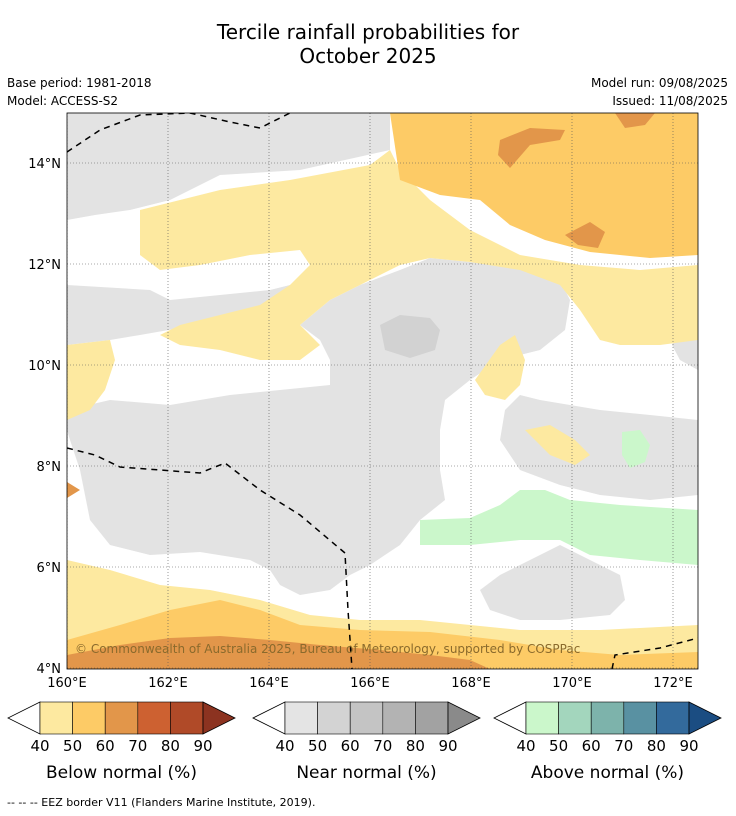 The width and height of the screenshot is (736, 816). What do you see at coordinates (73, 490) in the screenshot?
I see `below-normal-60-west` at bounding box center [73, 490].